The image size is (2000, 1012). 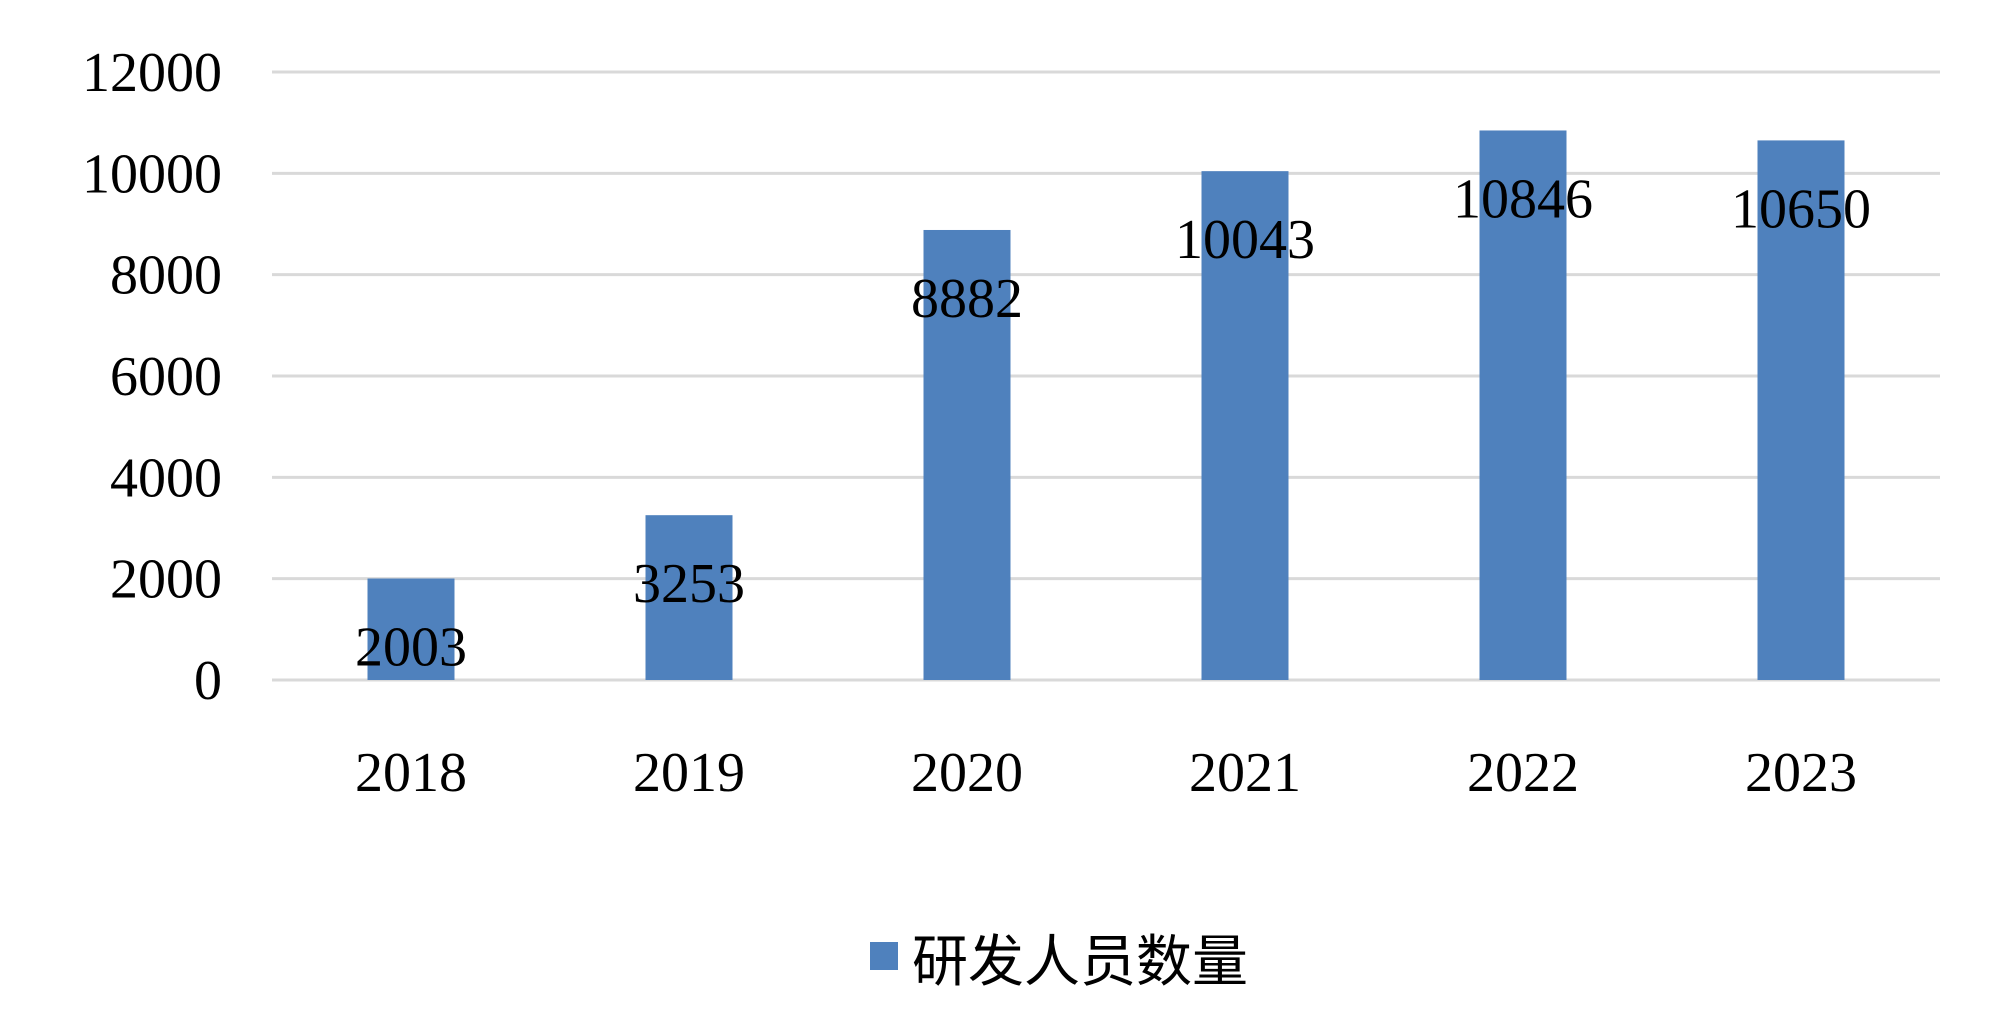 What do you see at coordinates (166, 478) in the screenshot?
I see `y-tick-label: 4000` at bounding box center [166, 478].